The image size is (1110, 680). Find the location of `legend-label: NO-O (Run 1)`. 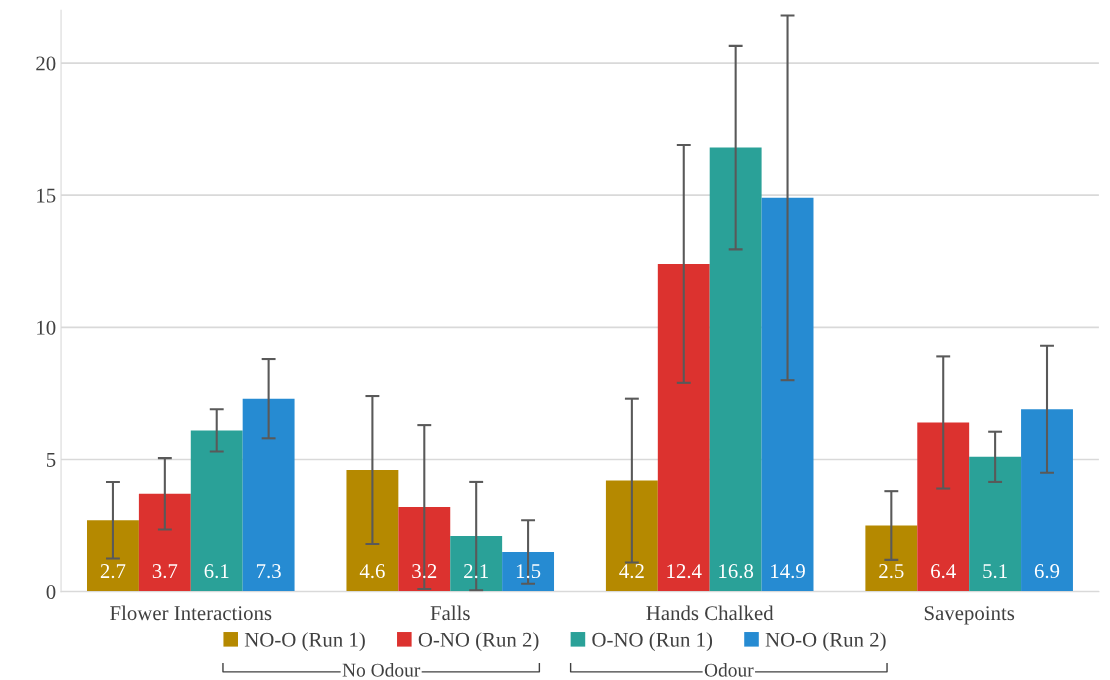

legend-label: NO-O (Run 1) is located at coordinates (304, 642).